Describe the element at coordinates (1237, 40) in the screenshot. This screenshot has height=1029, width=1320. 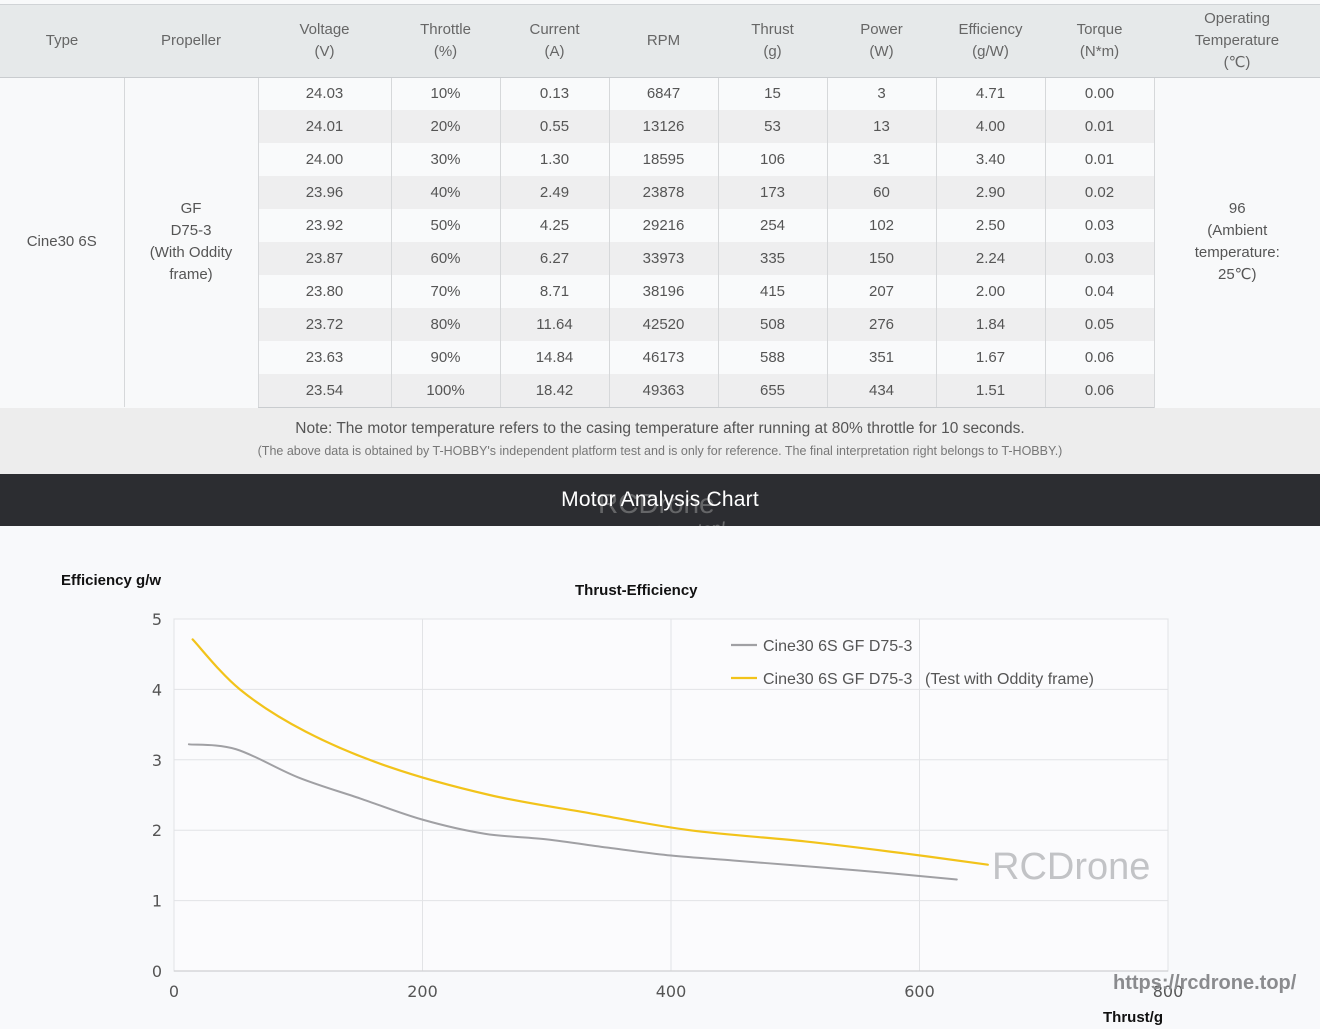
I see `column-header-text: Temperature` at that location.